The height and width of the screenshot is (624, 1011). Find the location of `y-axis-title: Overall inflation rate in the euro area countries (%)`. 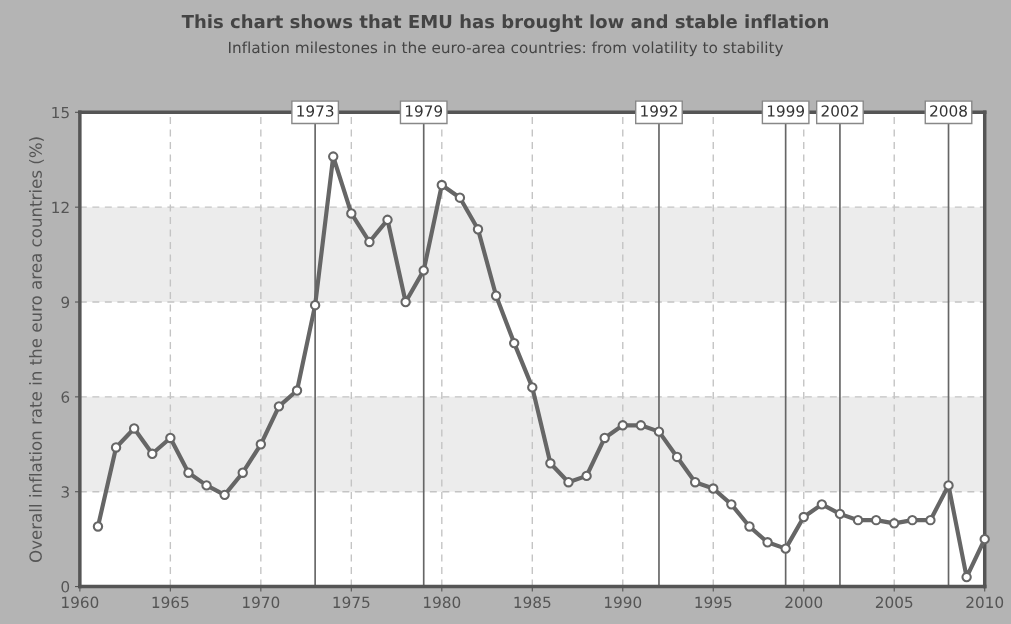

y-axis-title: Overall inflation rate in the euro area countries (%) is located at coordinates (36, 350).